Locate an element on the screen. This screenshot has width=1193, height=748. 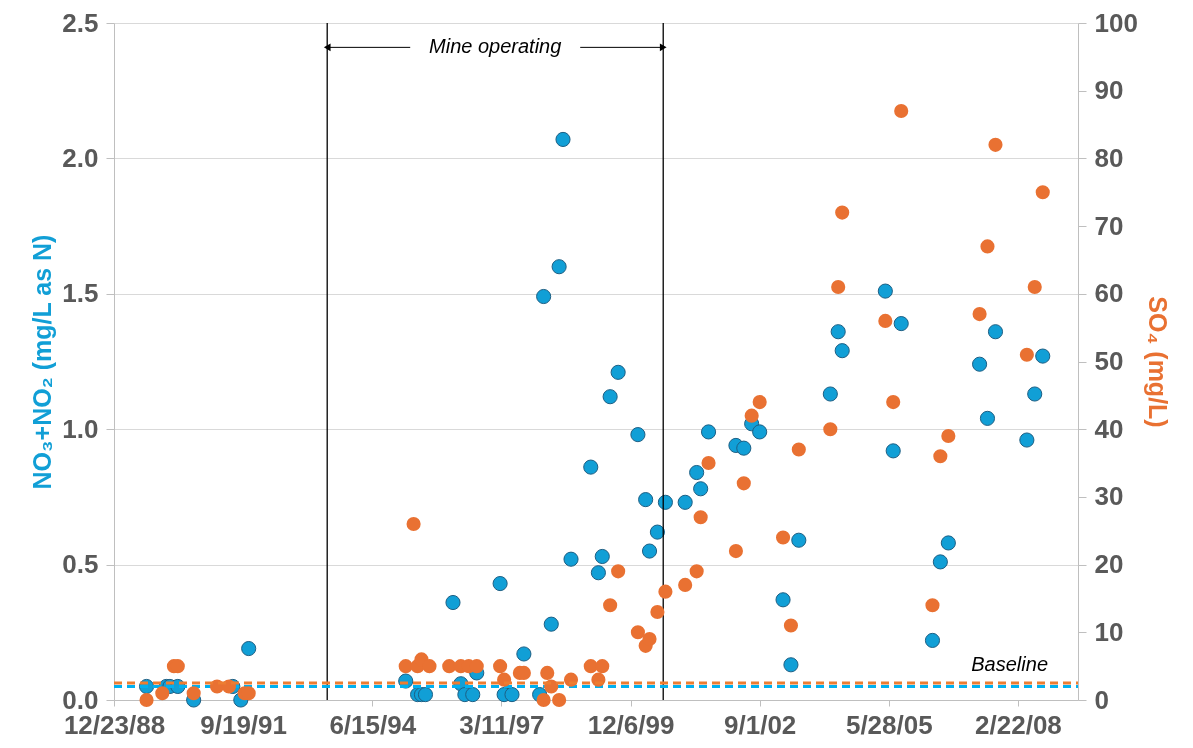
y2-tick-label: 0 is located at coordinates (1101, 699).